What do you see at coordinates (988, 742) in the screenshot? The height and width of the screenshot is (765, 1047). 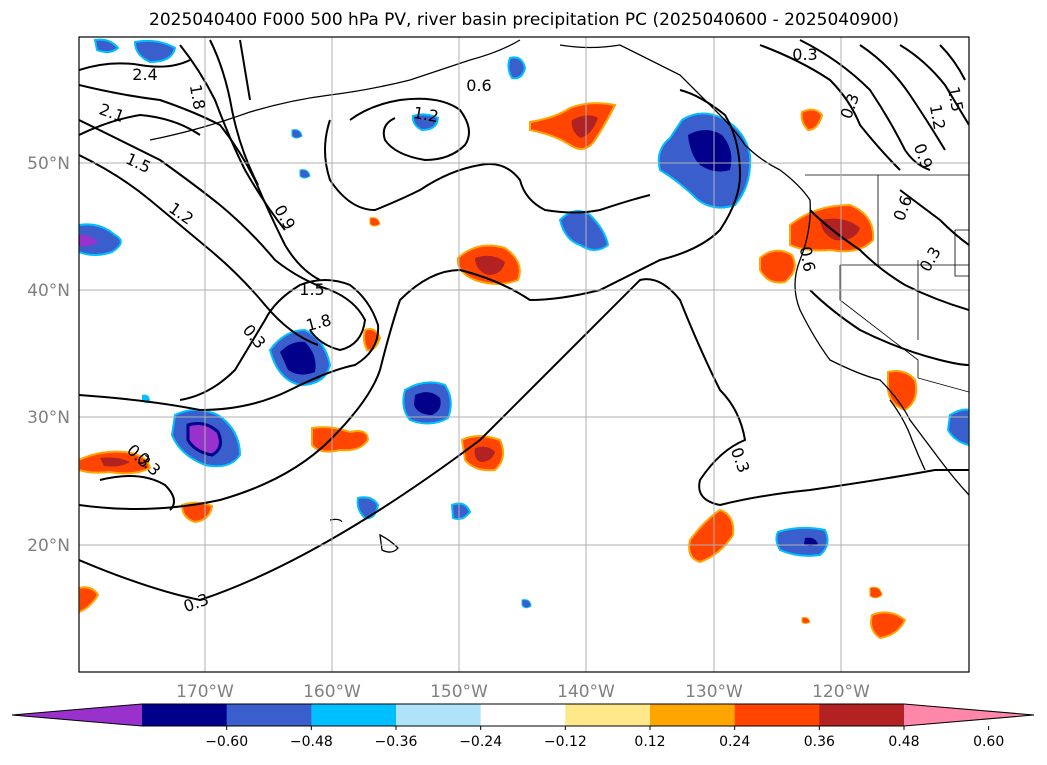 I see `colorbar-tick-label: 0.60` at bounding box center [988, 742].